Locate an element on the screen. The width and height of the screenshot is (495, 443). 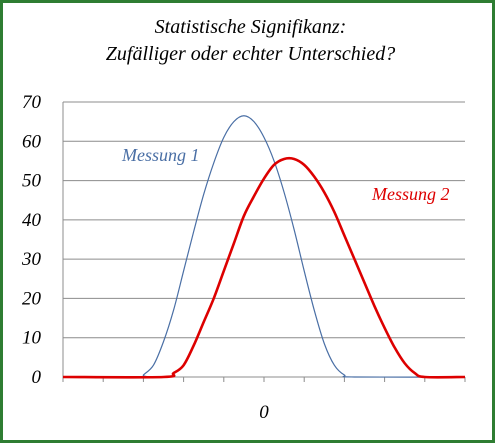
series-label-1: Messung 1 is located at coordinates (160, 155).